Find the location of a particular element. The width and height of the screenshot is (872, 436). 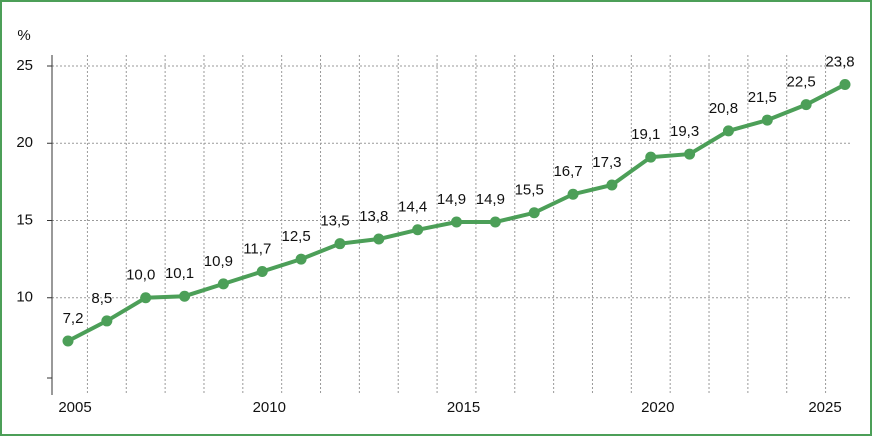

data-label: 22,5 is located at coordinates (801, 82).